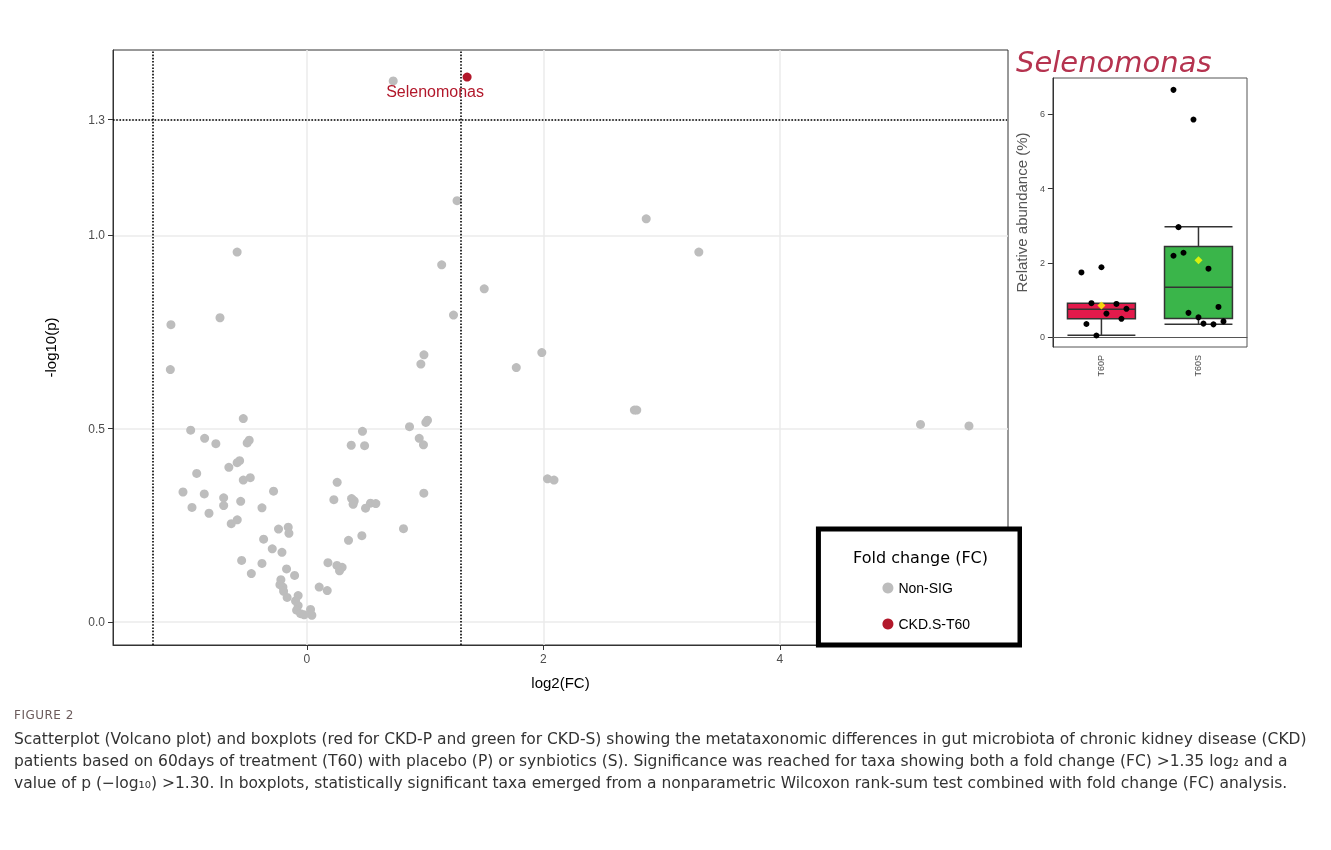 The image size is (1331, 850). Describe the element at coordinates (1042, 262) in the screenshot. I see `y-tick-label: 2` at that location.